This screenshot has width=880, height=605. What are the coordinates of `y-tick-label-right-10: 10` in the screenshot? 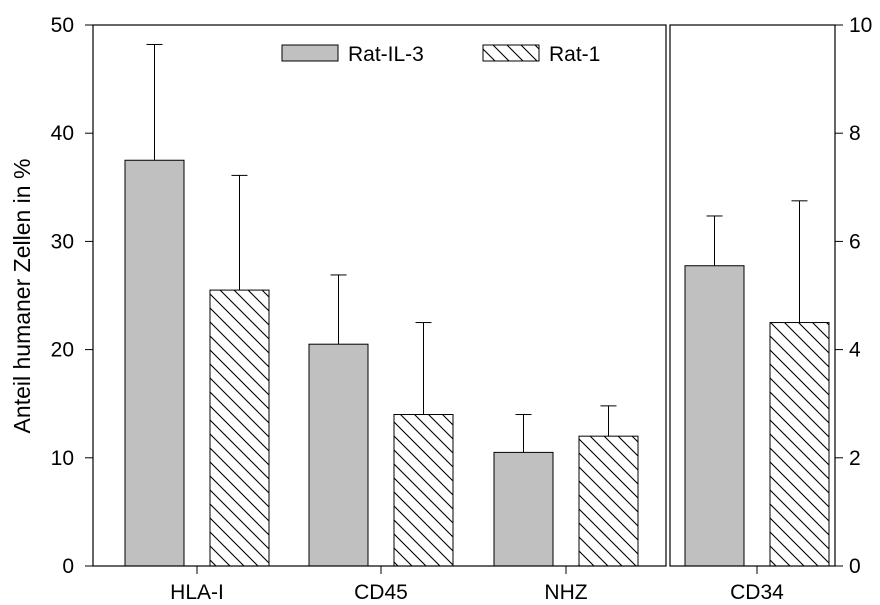 It's located at (860, 25).